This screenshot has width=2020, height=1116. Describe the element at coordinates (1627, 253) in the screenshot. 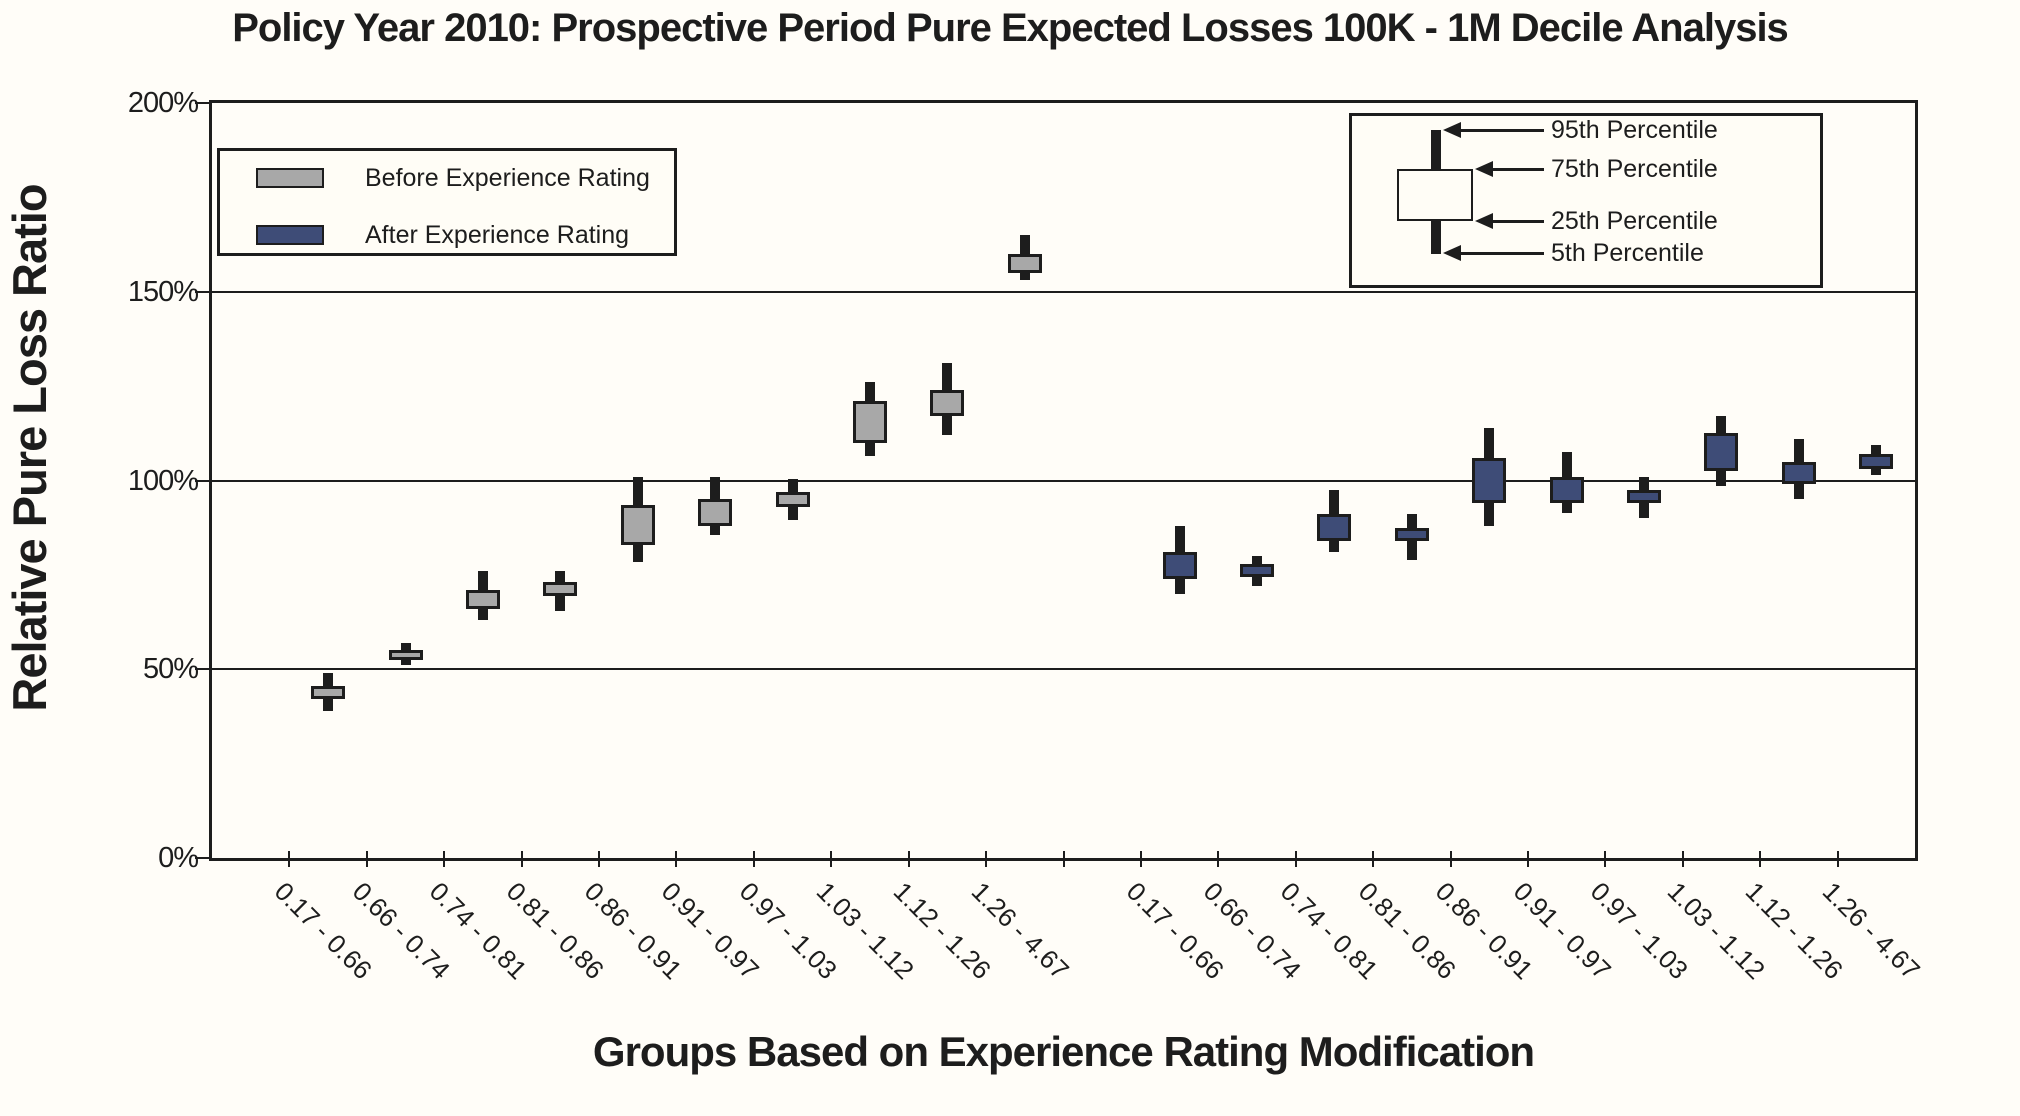

I see `percentile-5-label: 5th Percentile` at that location.